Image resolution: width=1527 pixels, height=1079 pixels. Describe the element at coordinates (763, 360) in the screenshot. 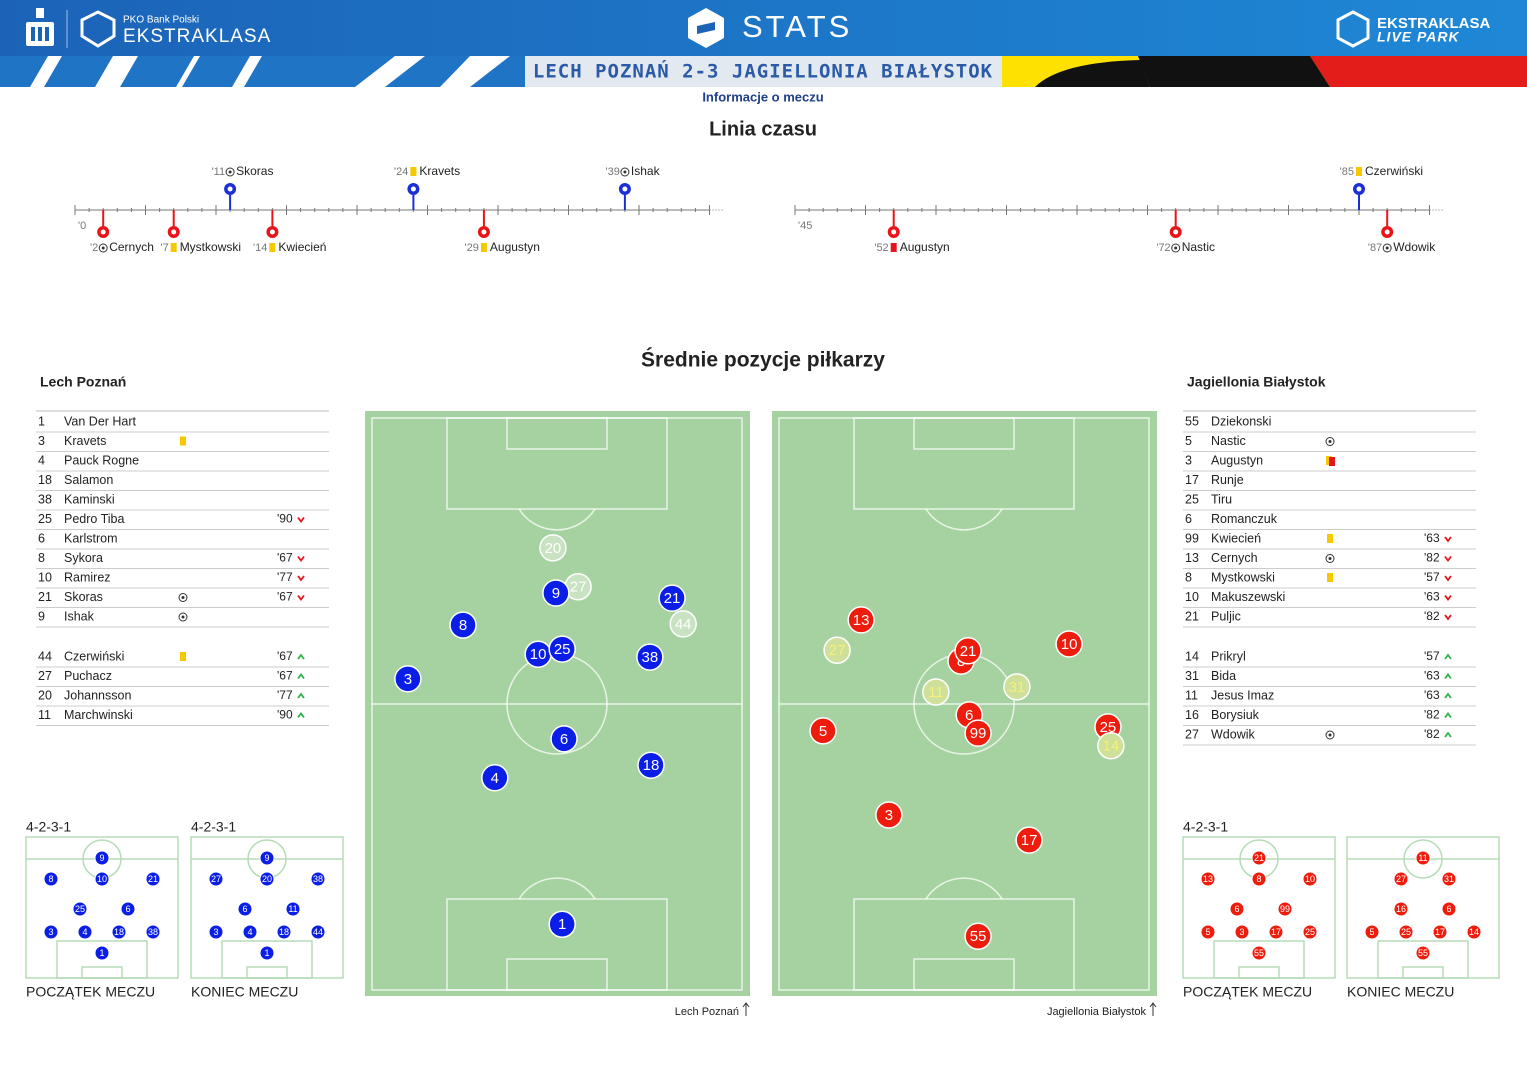

I see `positions-title: Średnie pozycje piłkarzy` at that location.